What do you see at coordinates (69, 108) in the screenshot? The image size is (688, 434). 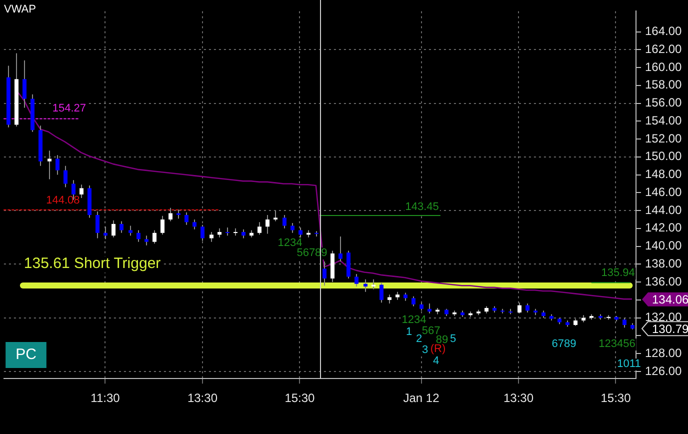 I see `ref-line-label: 154.27` at bounding box center [69, 108].